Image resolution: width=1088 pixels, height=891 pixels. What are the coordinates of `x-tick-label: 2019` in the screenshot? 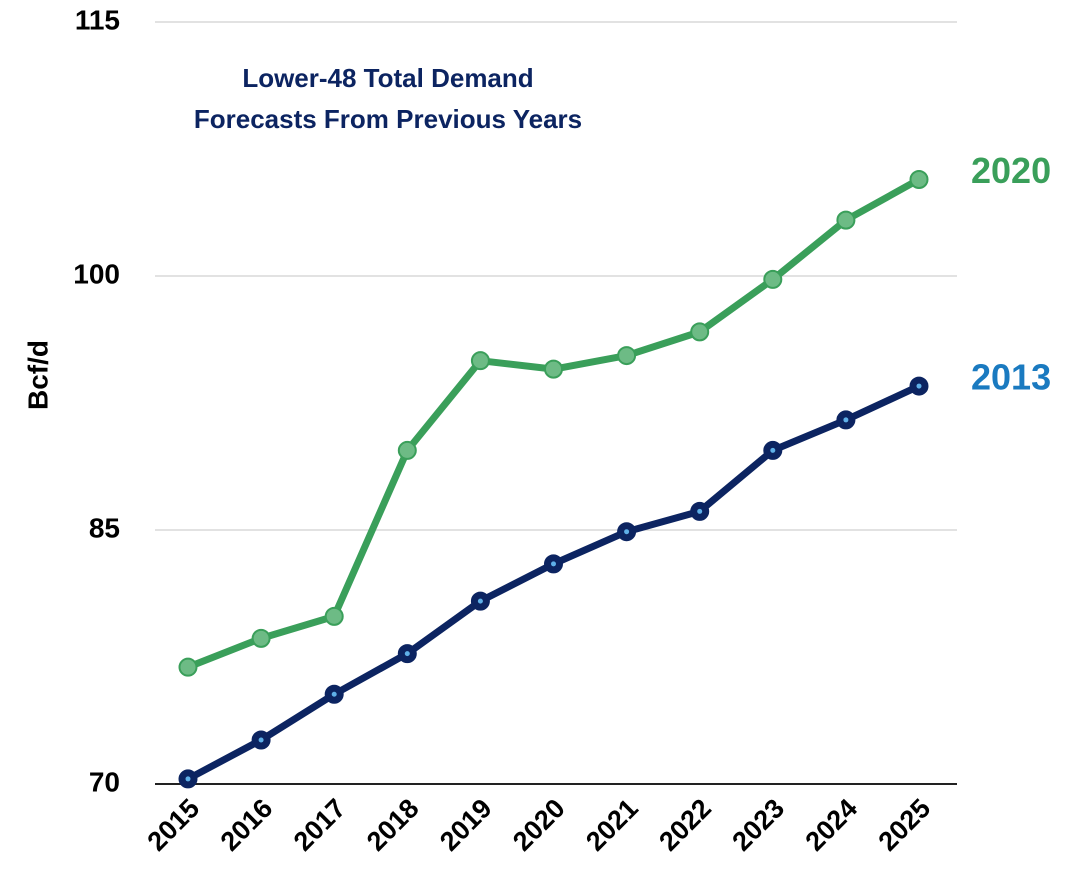 It's located at (466, 825).